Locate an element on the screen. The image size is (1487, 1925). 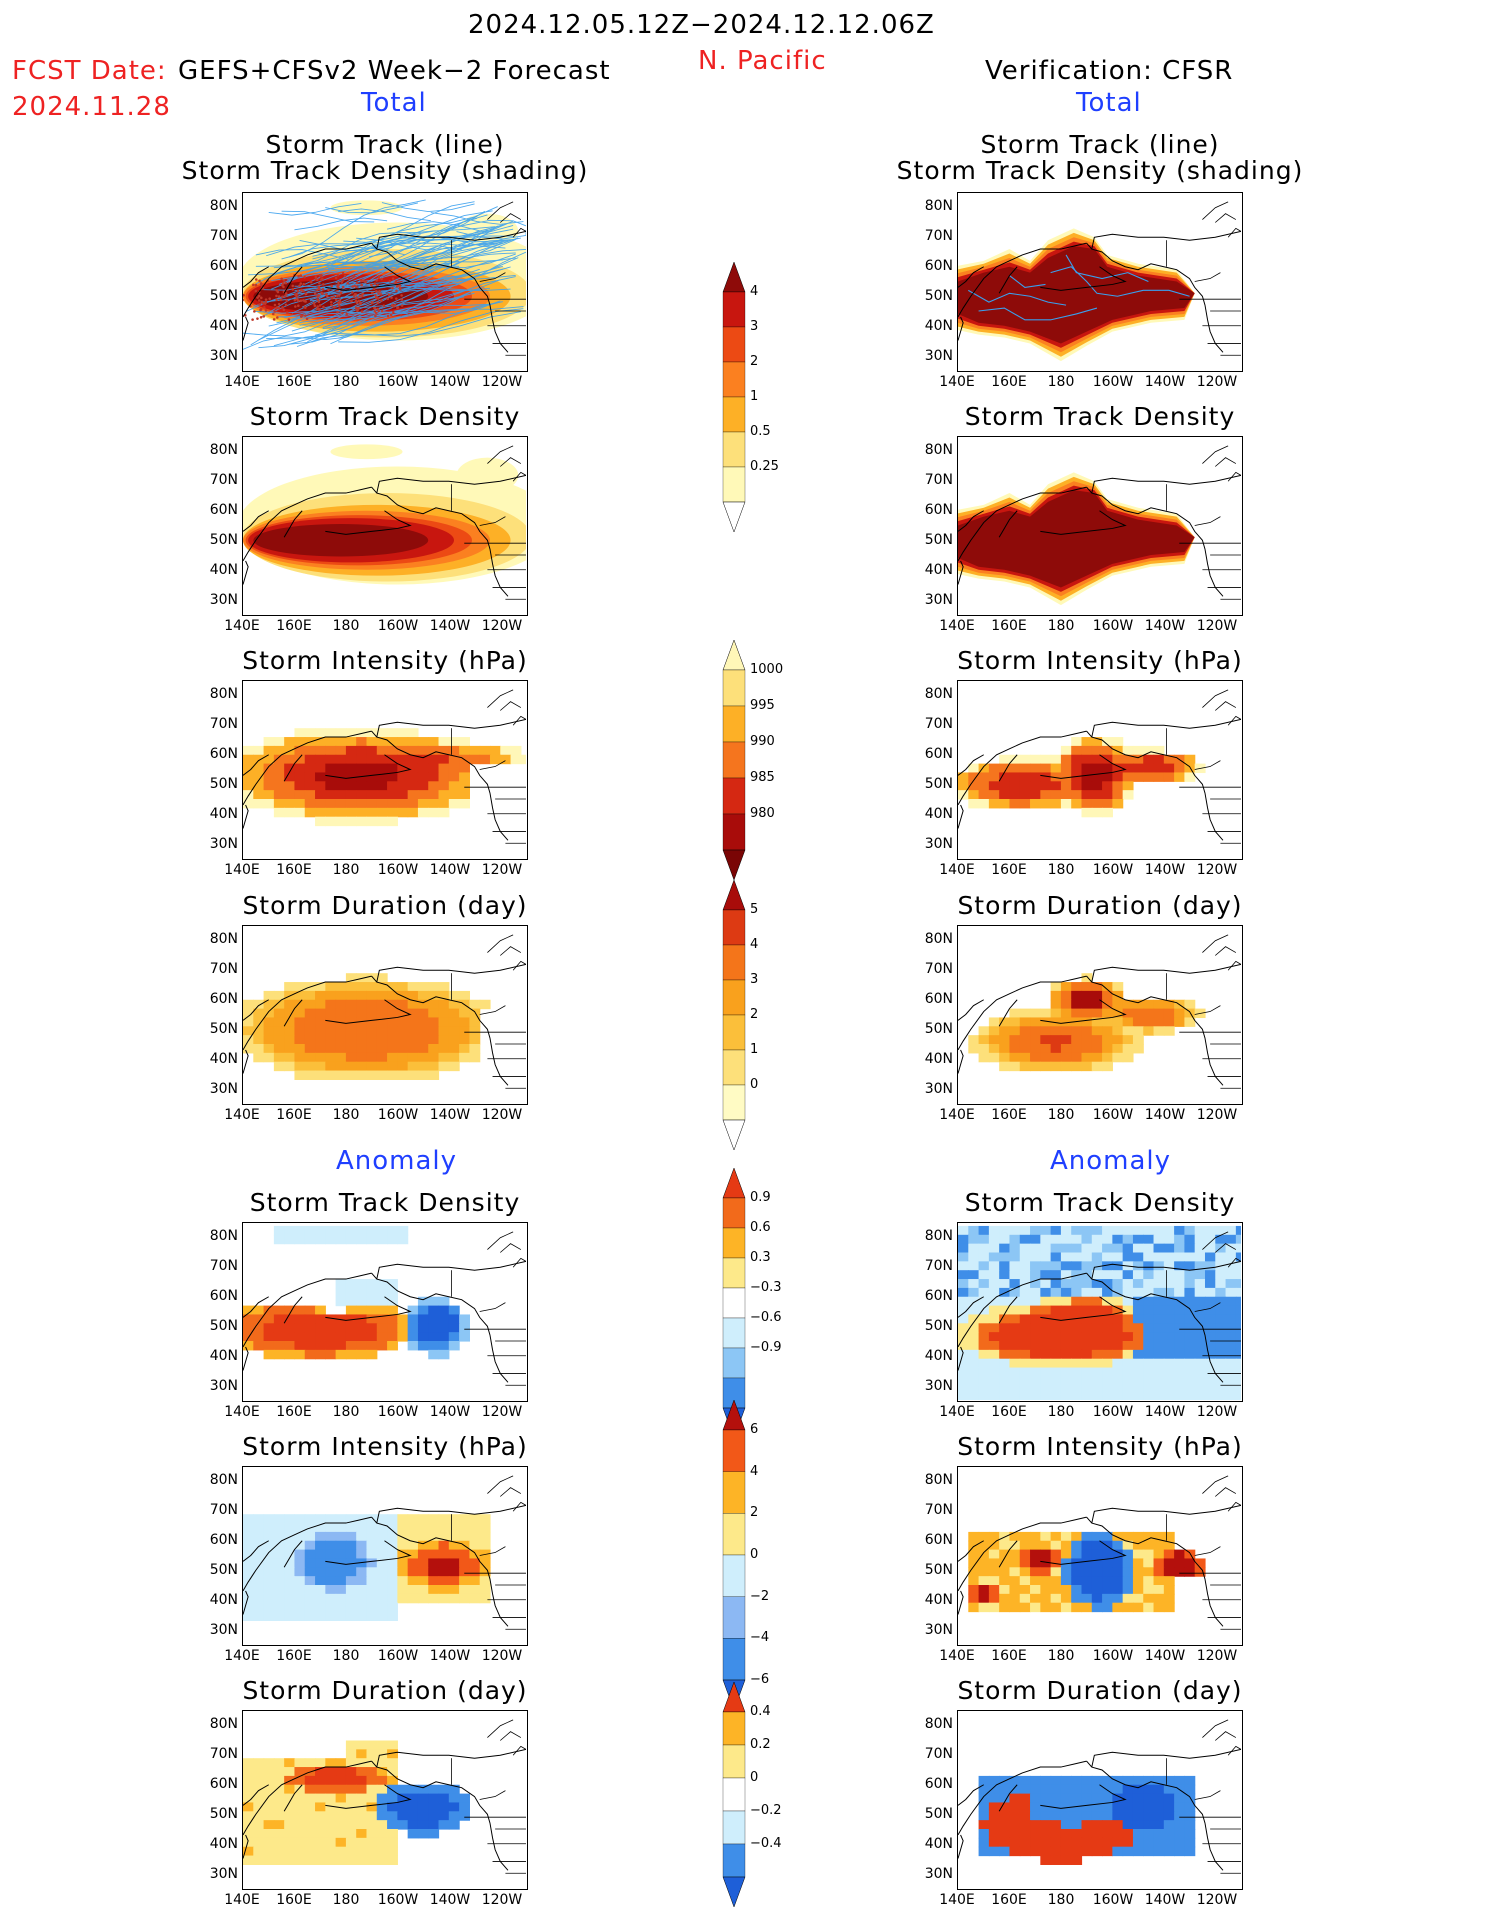
colorbar-tick-label: 3 is located at coordinates (754, 326).